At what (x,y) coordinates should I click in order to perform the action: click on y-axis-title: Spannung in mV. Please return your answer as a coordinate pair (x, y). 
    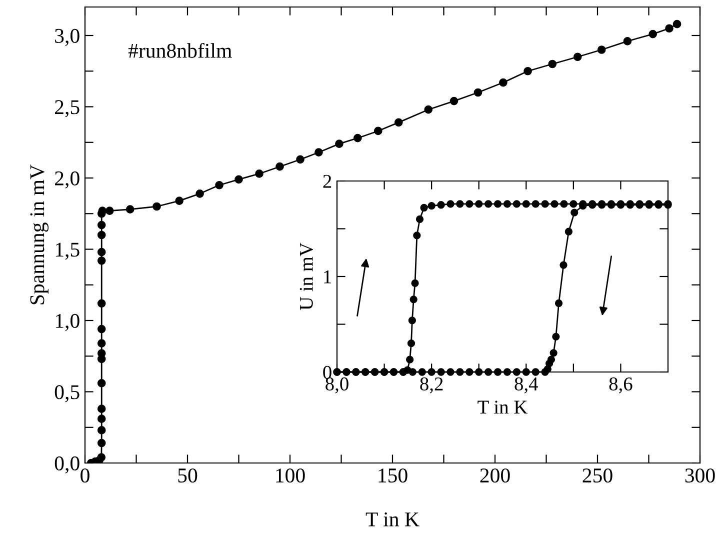
    Looking at the image, I should click on (39, 234).